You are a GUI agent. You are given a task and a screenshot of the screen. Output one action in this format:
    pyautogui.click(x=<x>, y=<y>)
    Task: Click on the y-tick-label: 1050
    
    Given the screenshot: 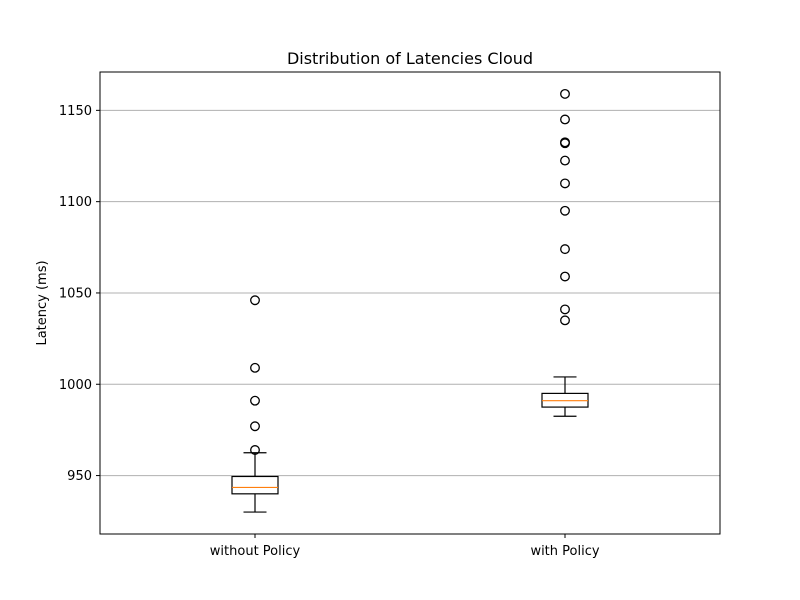 What is the action you would take?
    pyautogui.click(x=75, y=293)
    